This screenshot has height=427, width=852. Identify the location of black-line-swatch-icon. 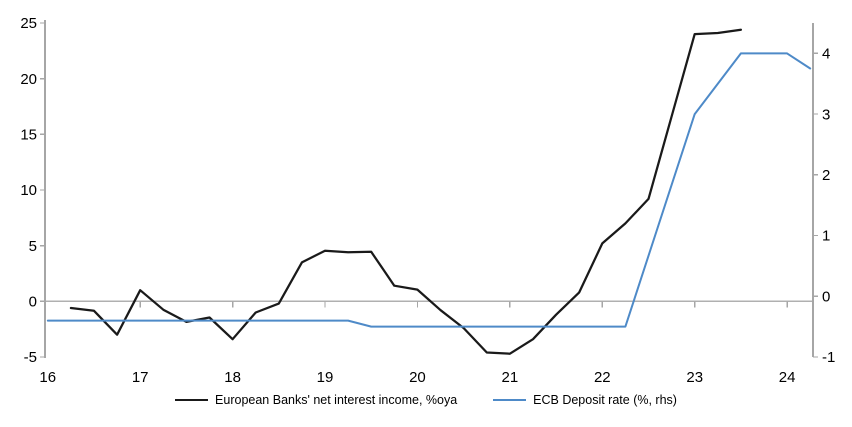
(192, 400).